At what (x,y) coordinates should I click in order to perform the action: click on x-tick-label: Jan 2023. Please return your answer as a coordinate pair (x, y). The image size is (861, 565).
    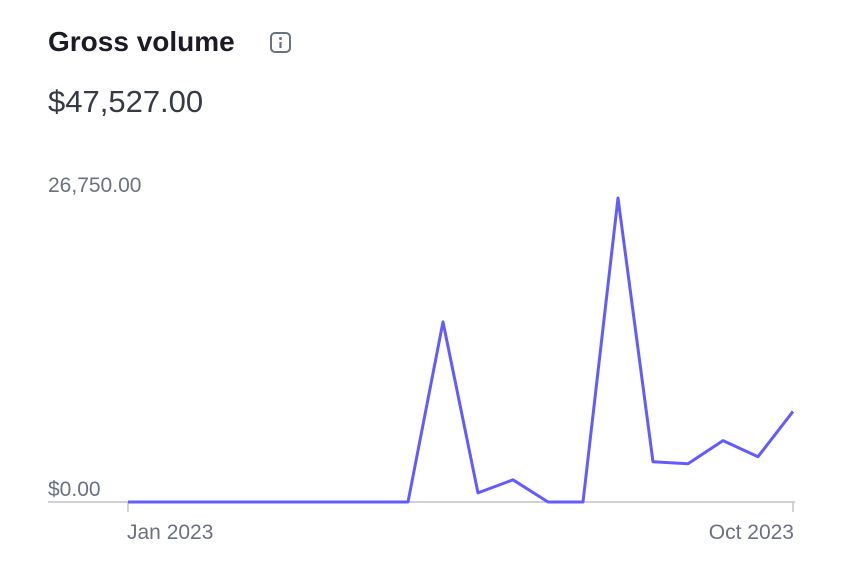
    Looking at the image, I should click on (170, 532).